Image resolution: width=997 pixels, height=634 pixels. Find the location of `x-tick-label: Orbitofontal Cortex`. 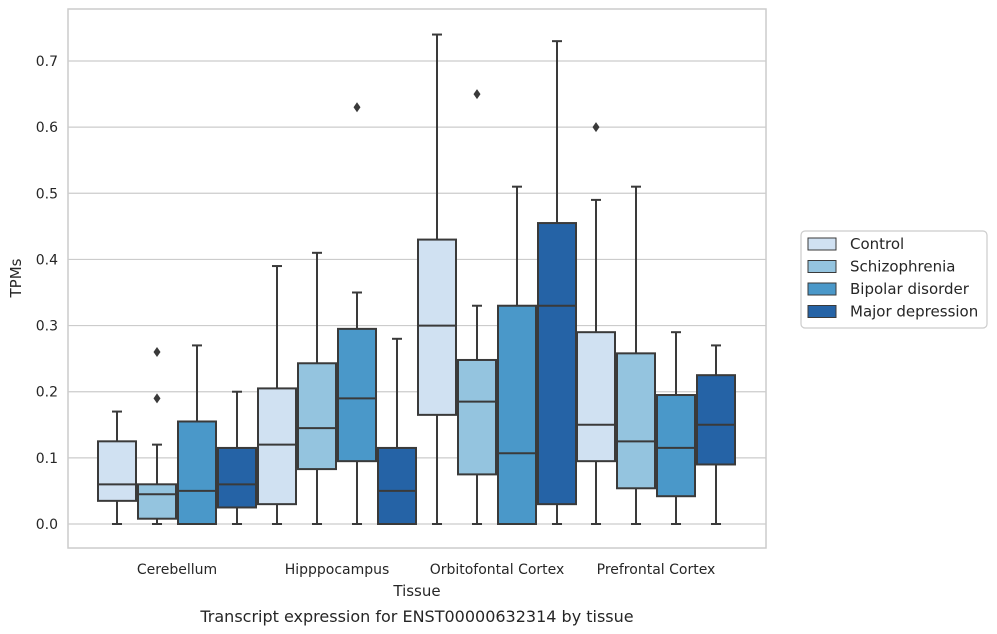

x-tick-label: Orbitofontal Cortex is located at coordinates (497, 570).